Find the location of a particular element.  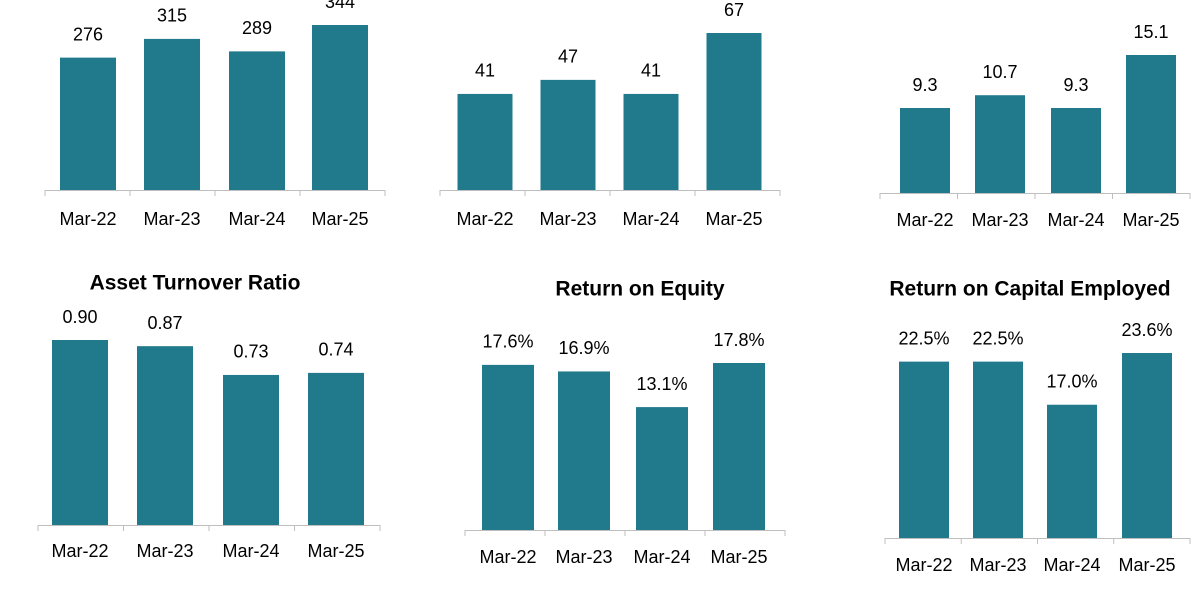

value-label: 315 is located at coordinates (172, 16).